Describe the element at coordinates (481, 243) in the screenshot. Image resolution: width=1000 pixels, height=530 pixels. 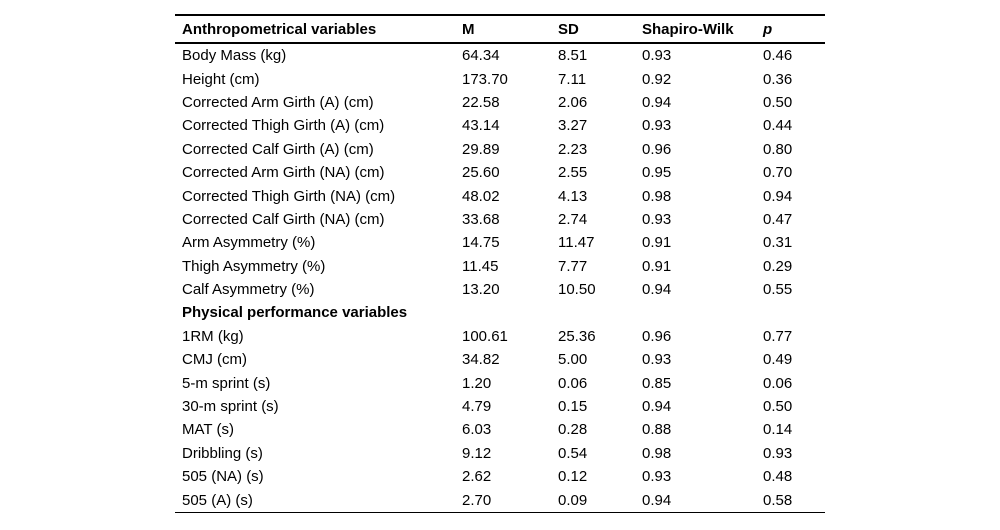
I see `mean-cell: 14.75` at that location.